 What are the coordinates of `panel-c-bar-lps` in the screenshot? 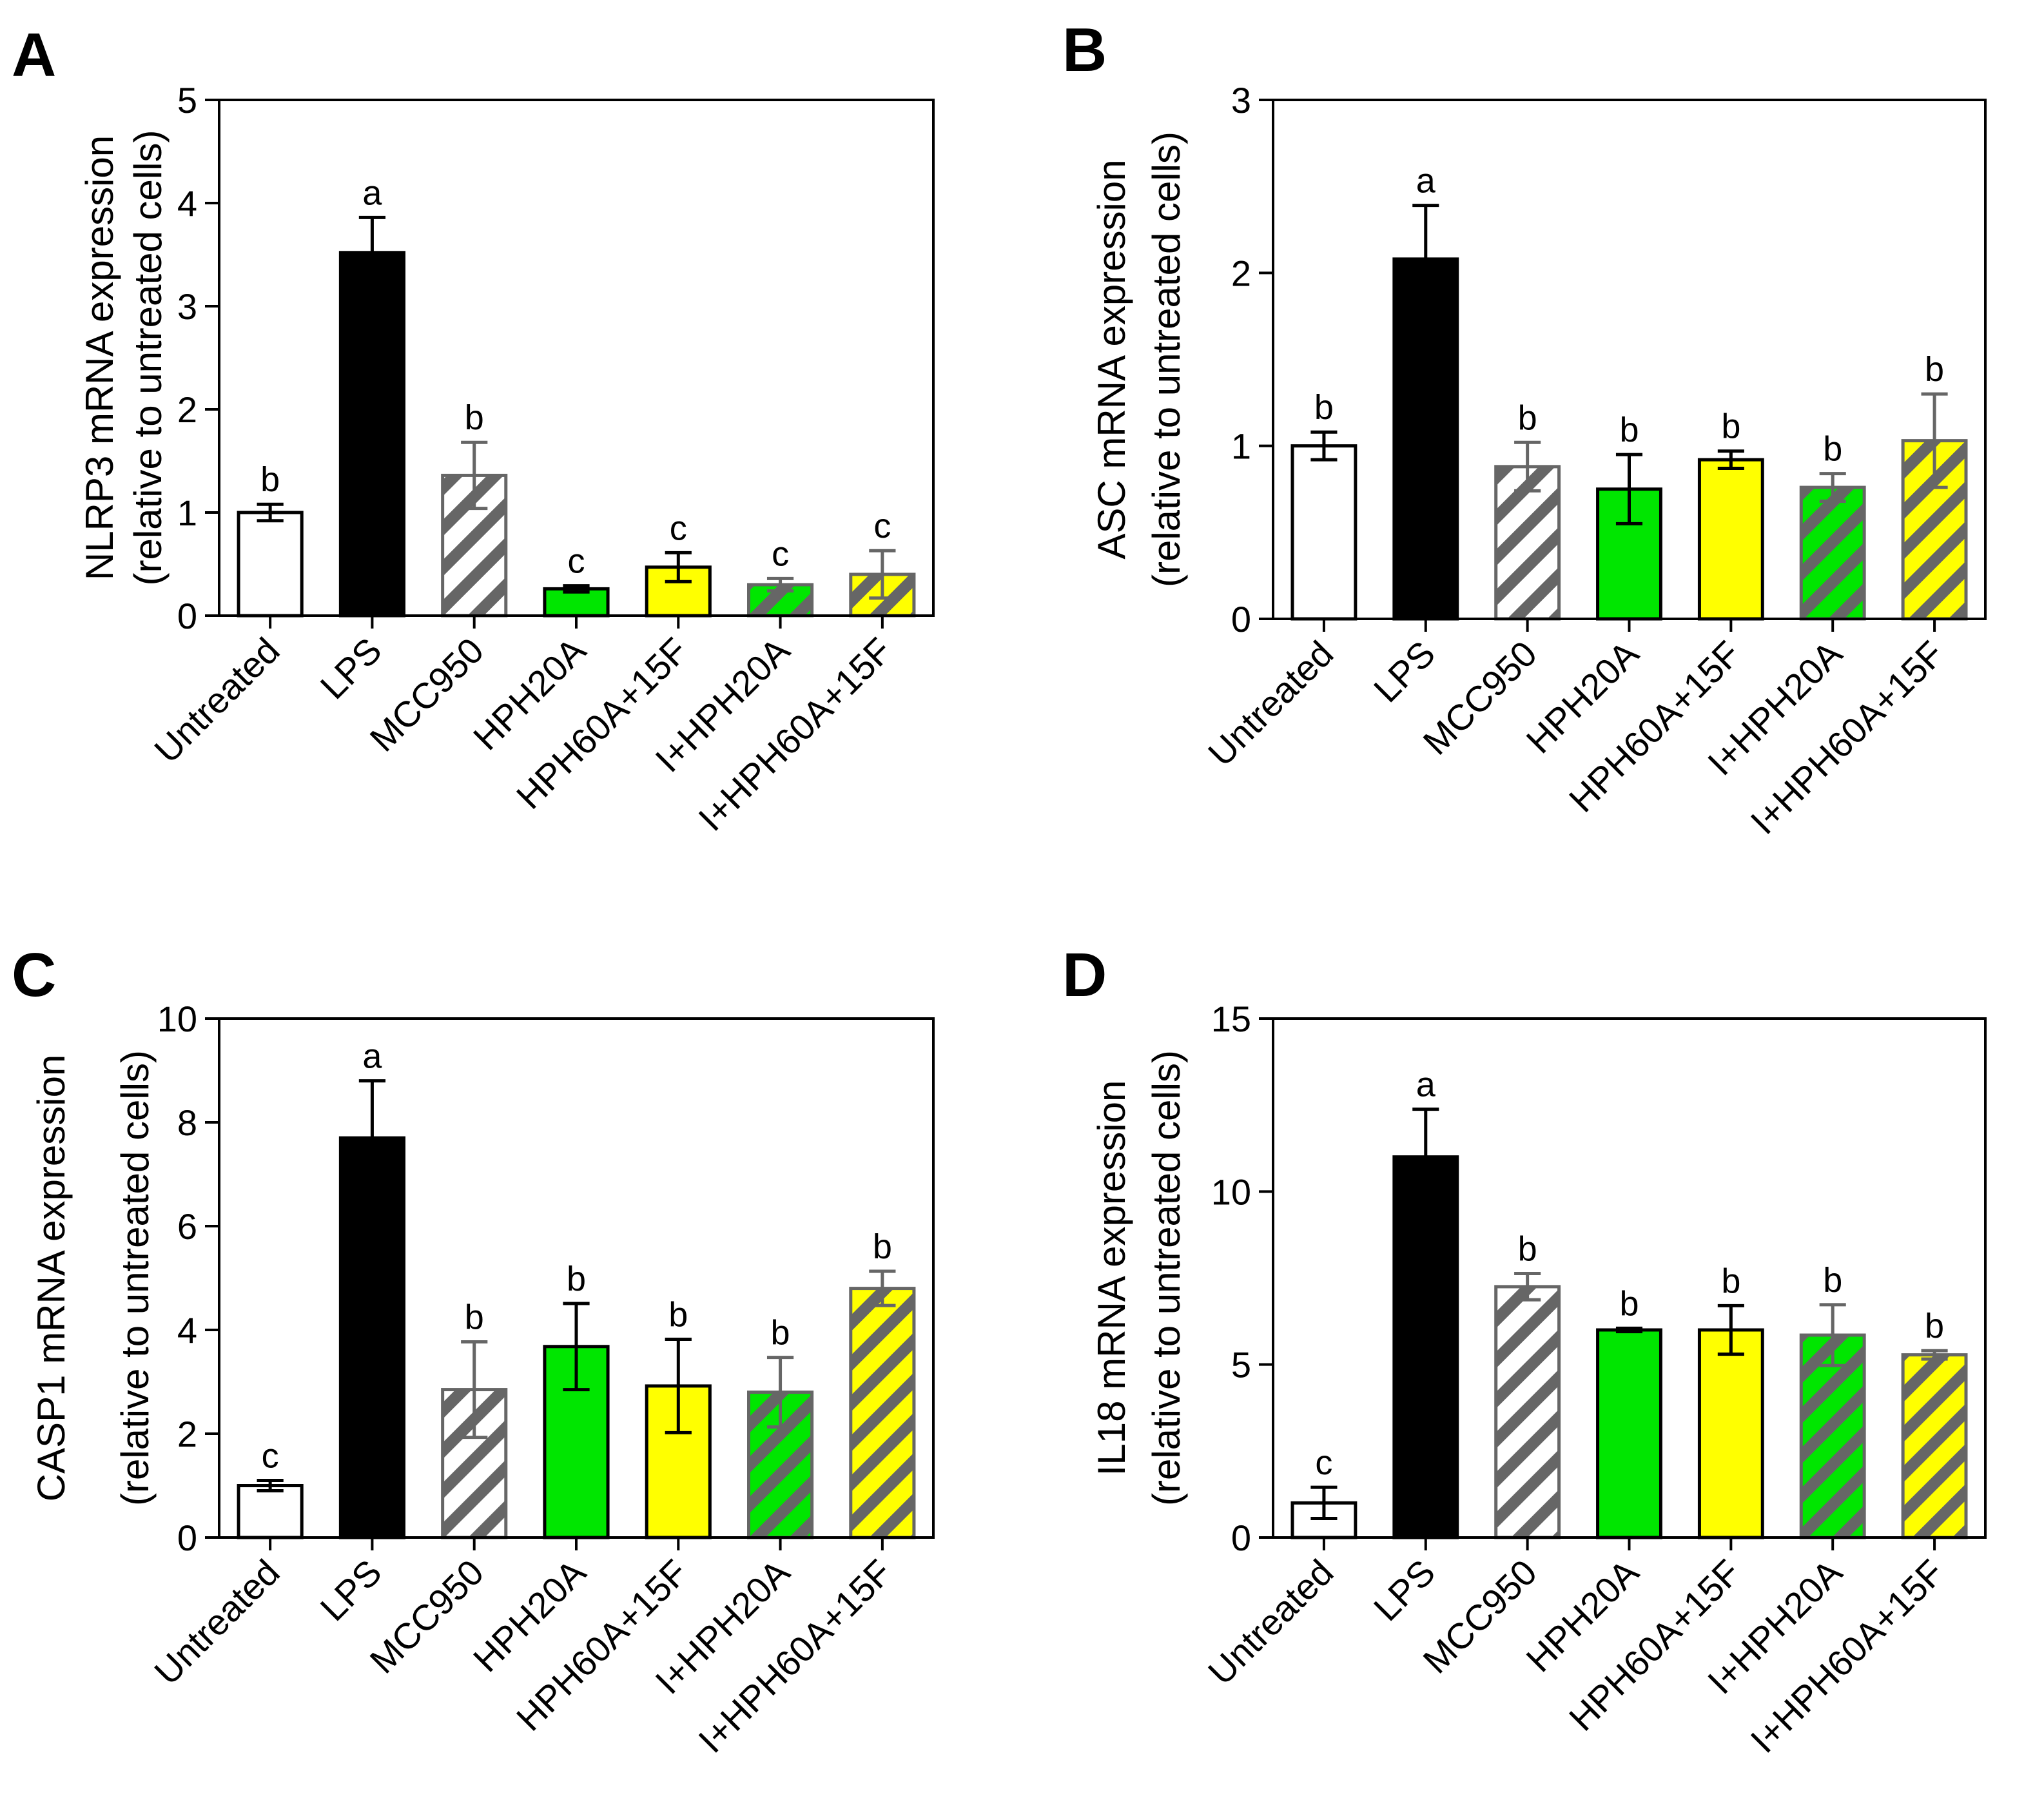 It's located at (371, 1337).